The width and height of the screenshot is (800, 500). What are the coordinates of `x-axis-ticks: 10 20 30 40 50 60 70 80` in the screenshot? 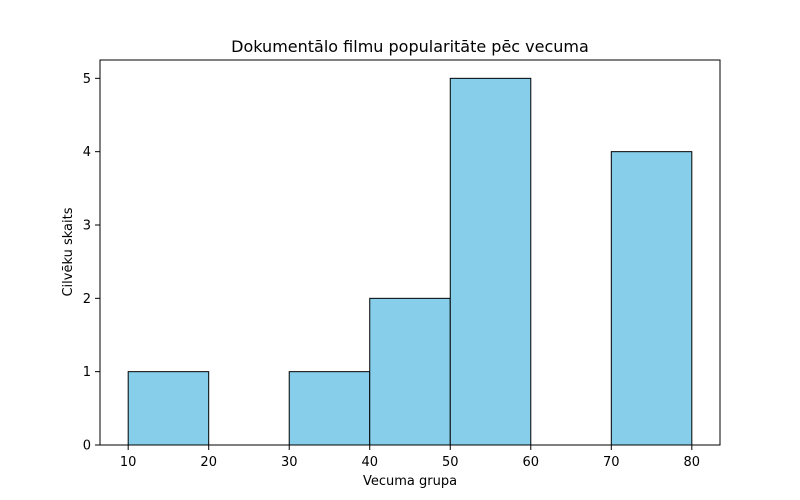 It's located at (410, 457).